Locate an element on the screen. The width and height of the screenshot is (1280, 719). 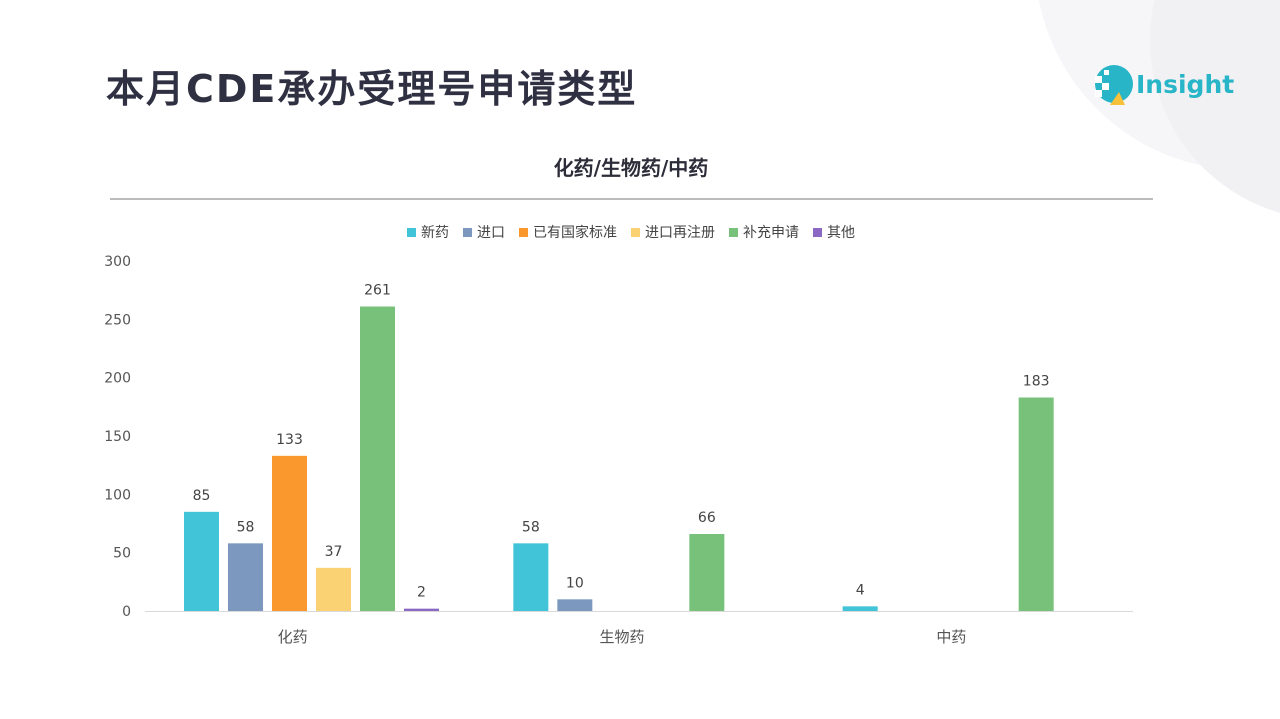
data-label: 133 is located at coordinates (289, 440).